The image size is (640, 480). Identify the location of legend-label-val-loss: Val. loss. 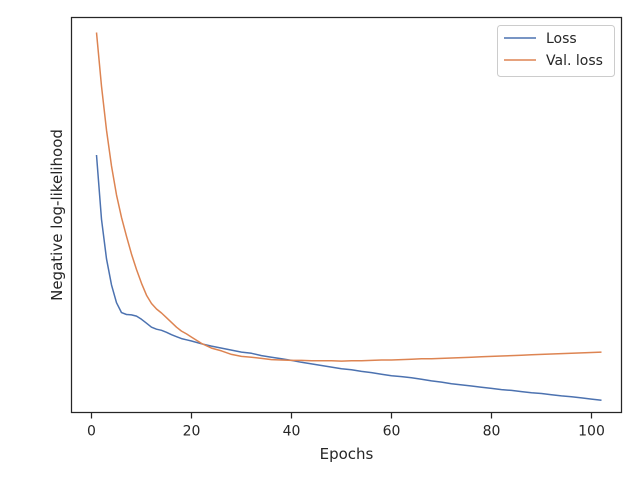
(574, 61).